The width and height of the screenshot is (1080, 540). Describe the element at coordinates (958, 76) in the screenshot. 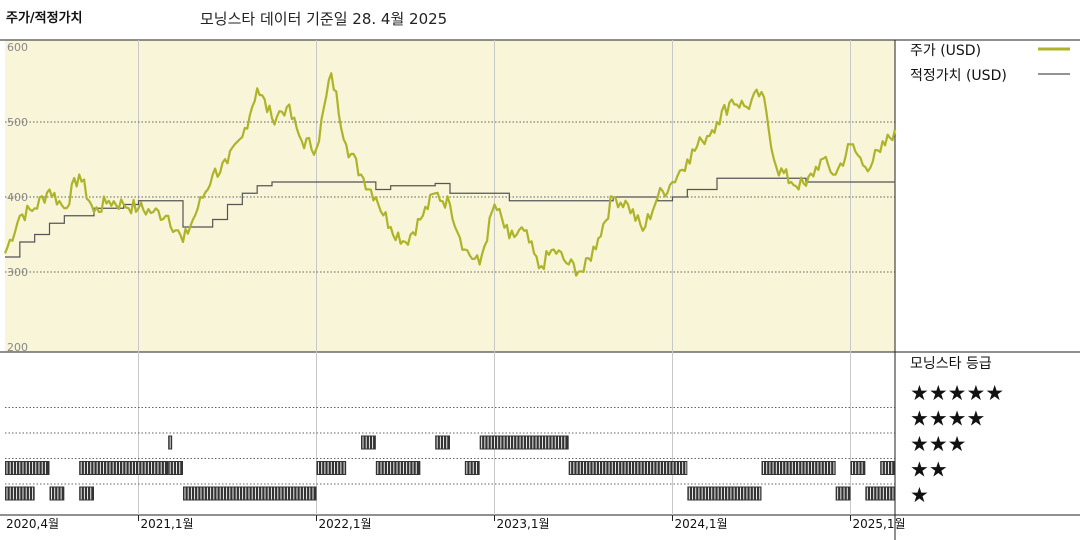

I see `legend-fair-label: 적정가치 (USD)` at that location.